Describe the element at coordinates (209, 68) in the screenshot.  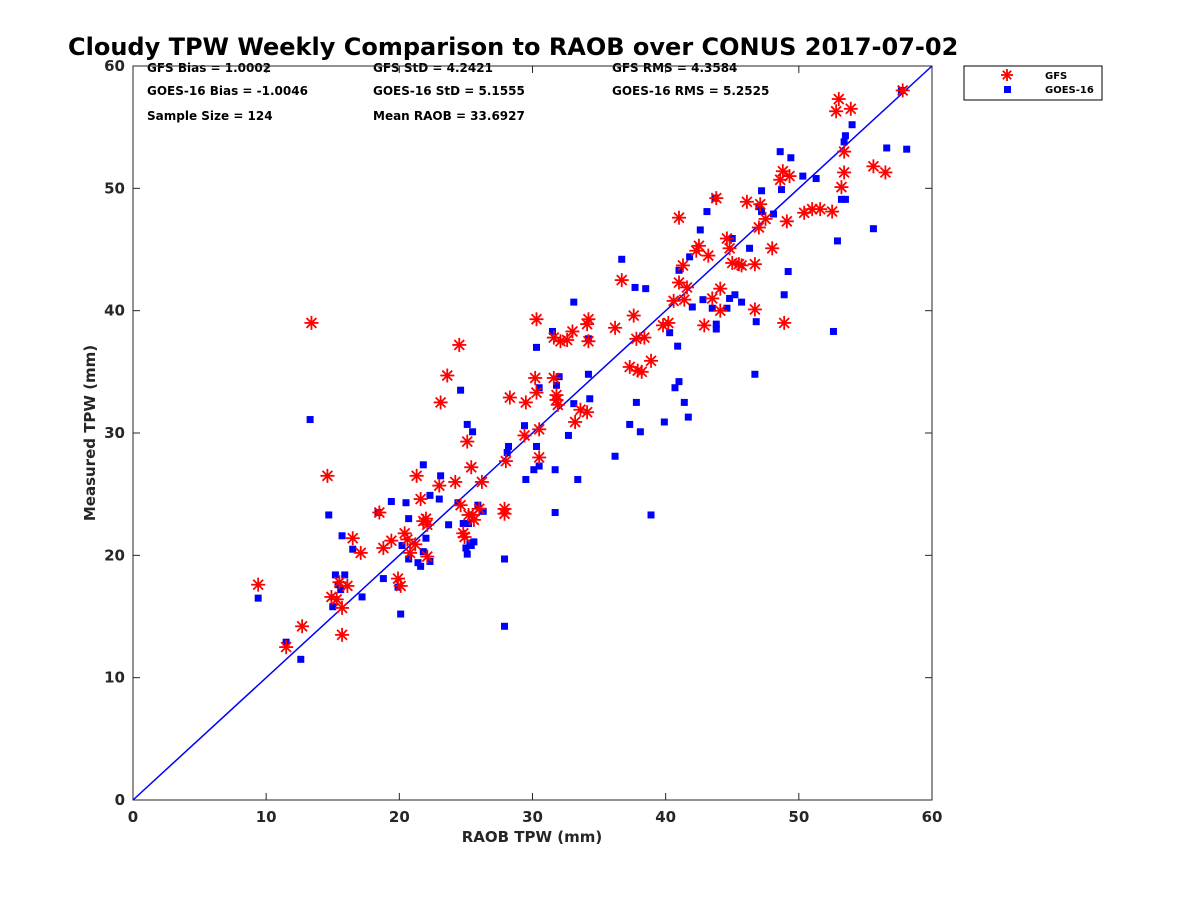
I see `stat-gfs-bias: GFS Bias = 1.0002` at that location.